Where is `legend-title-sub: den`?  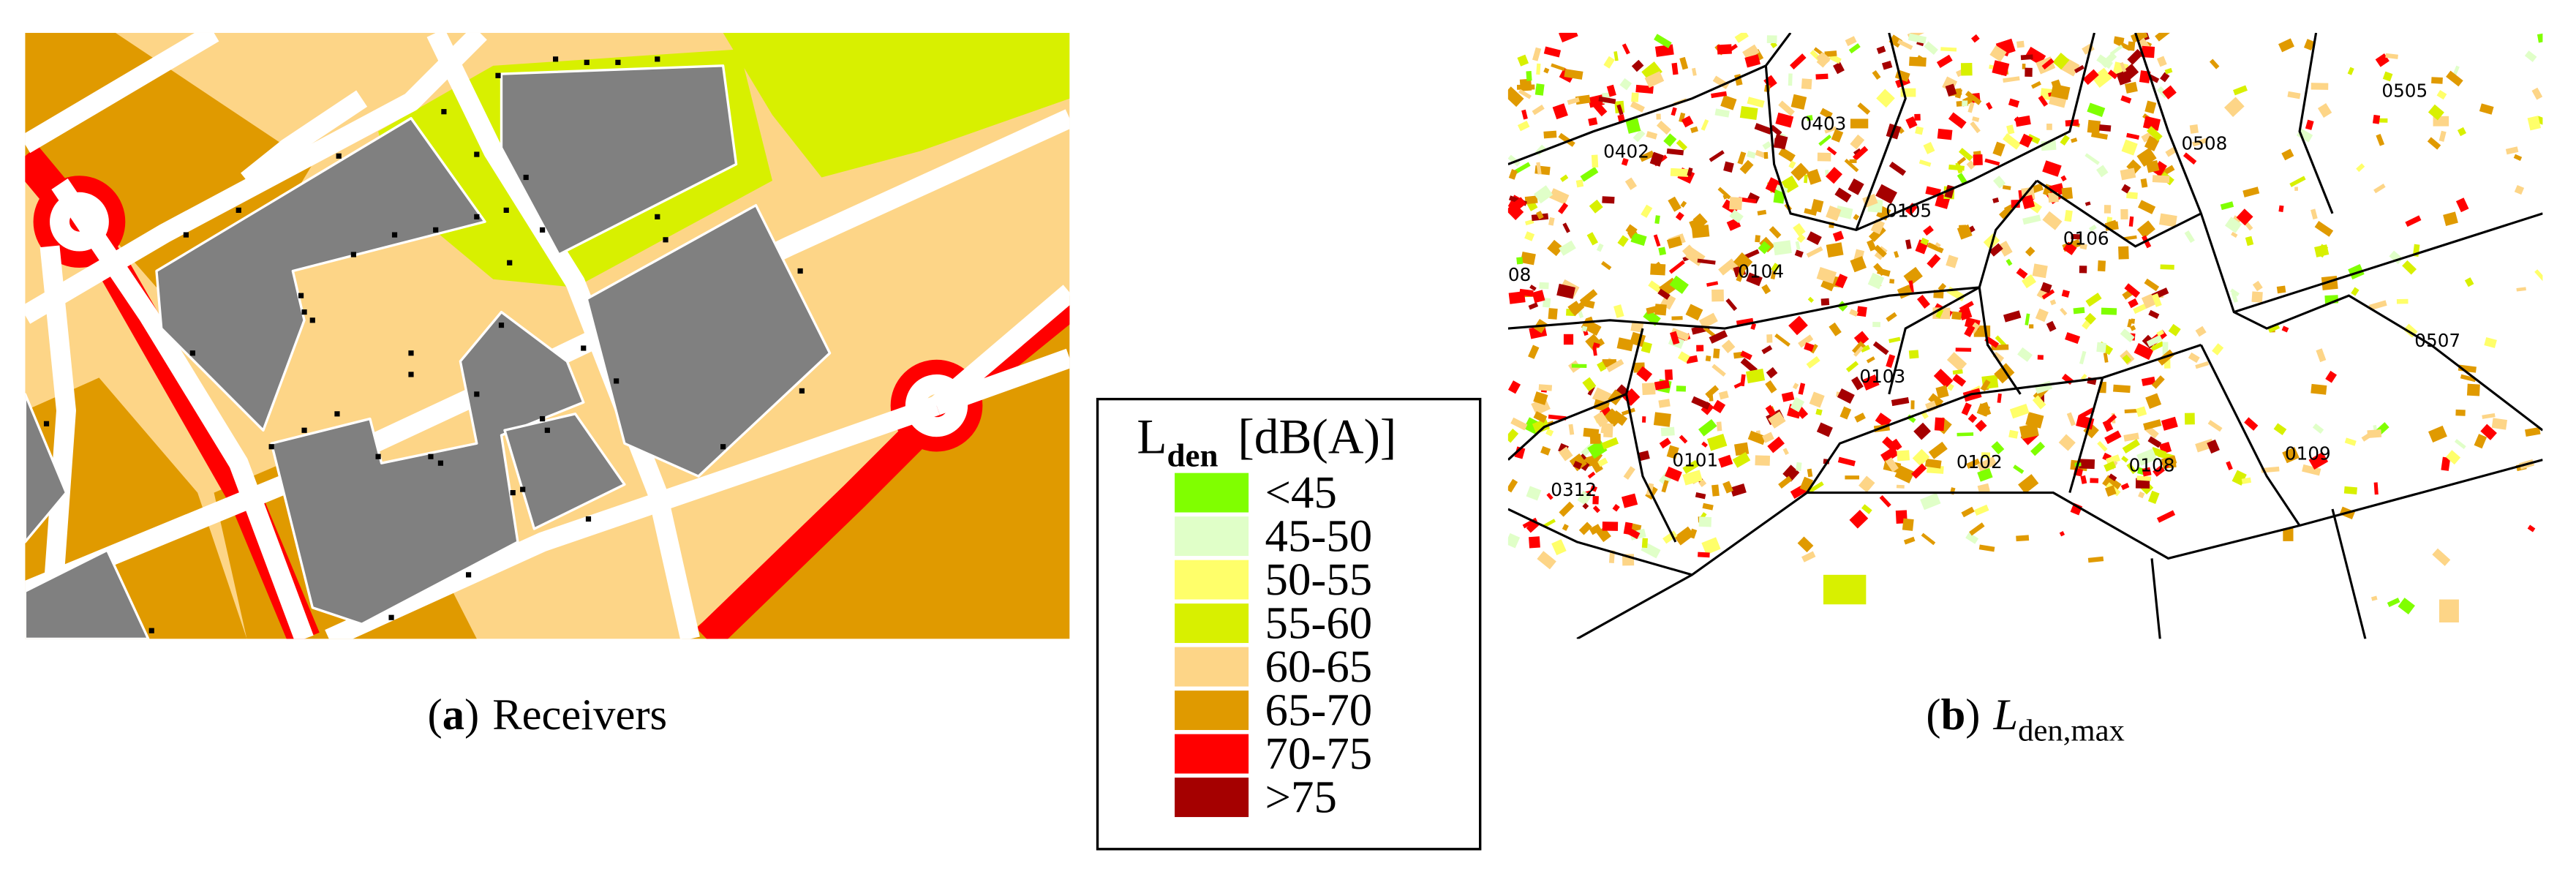 legend-title-sub: den is located at coordinates (1193, 455).